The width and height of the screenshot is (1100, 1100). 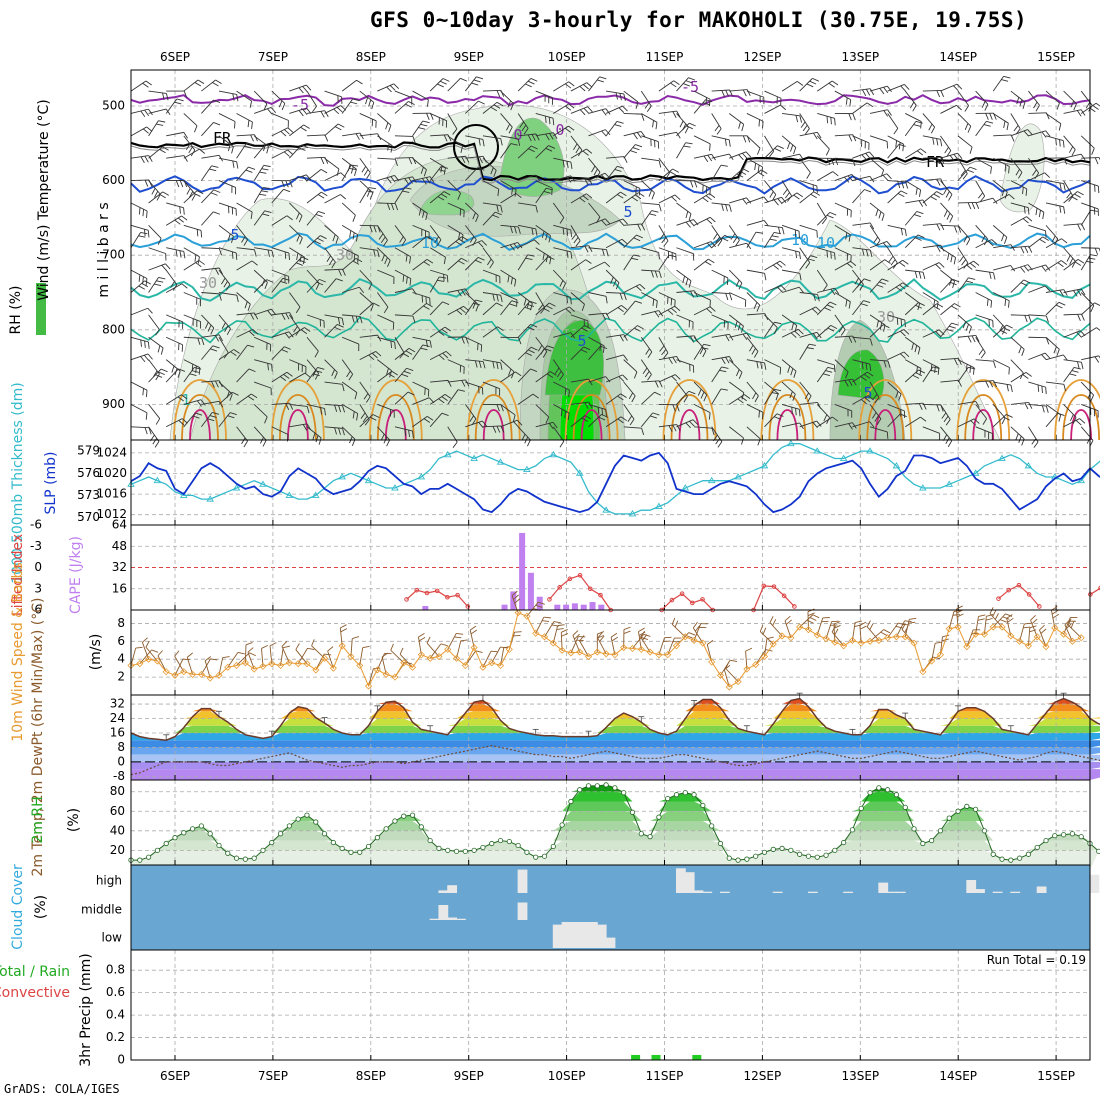 What do you see at coordinates (115, 992) in the screenshot?
I see `precip-tick-label: 0.6` at bounding box center [115, 992].